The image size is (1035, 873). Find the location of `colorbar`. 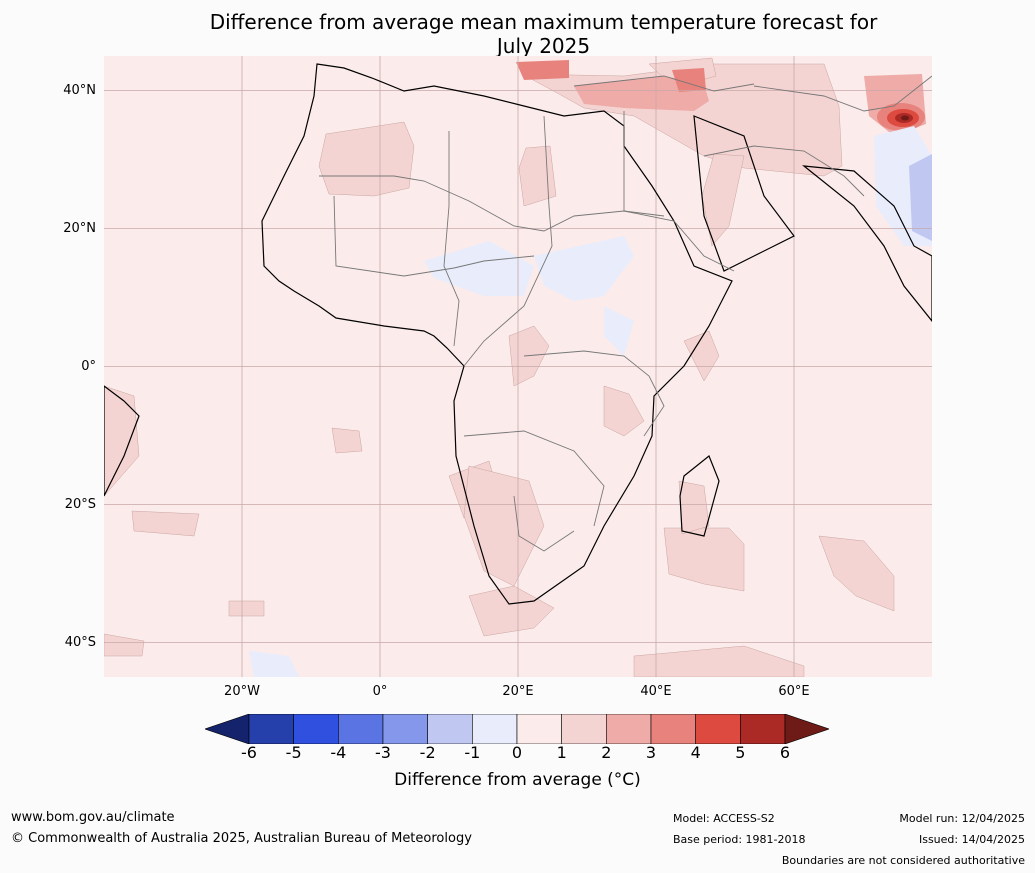

colorbar is located at coordinates (517, 729).